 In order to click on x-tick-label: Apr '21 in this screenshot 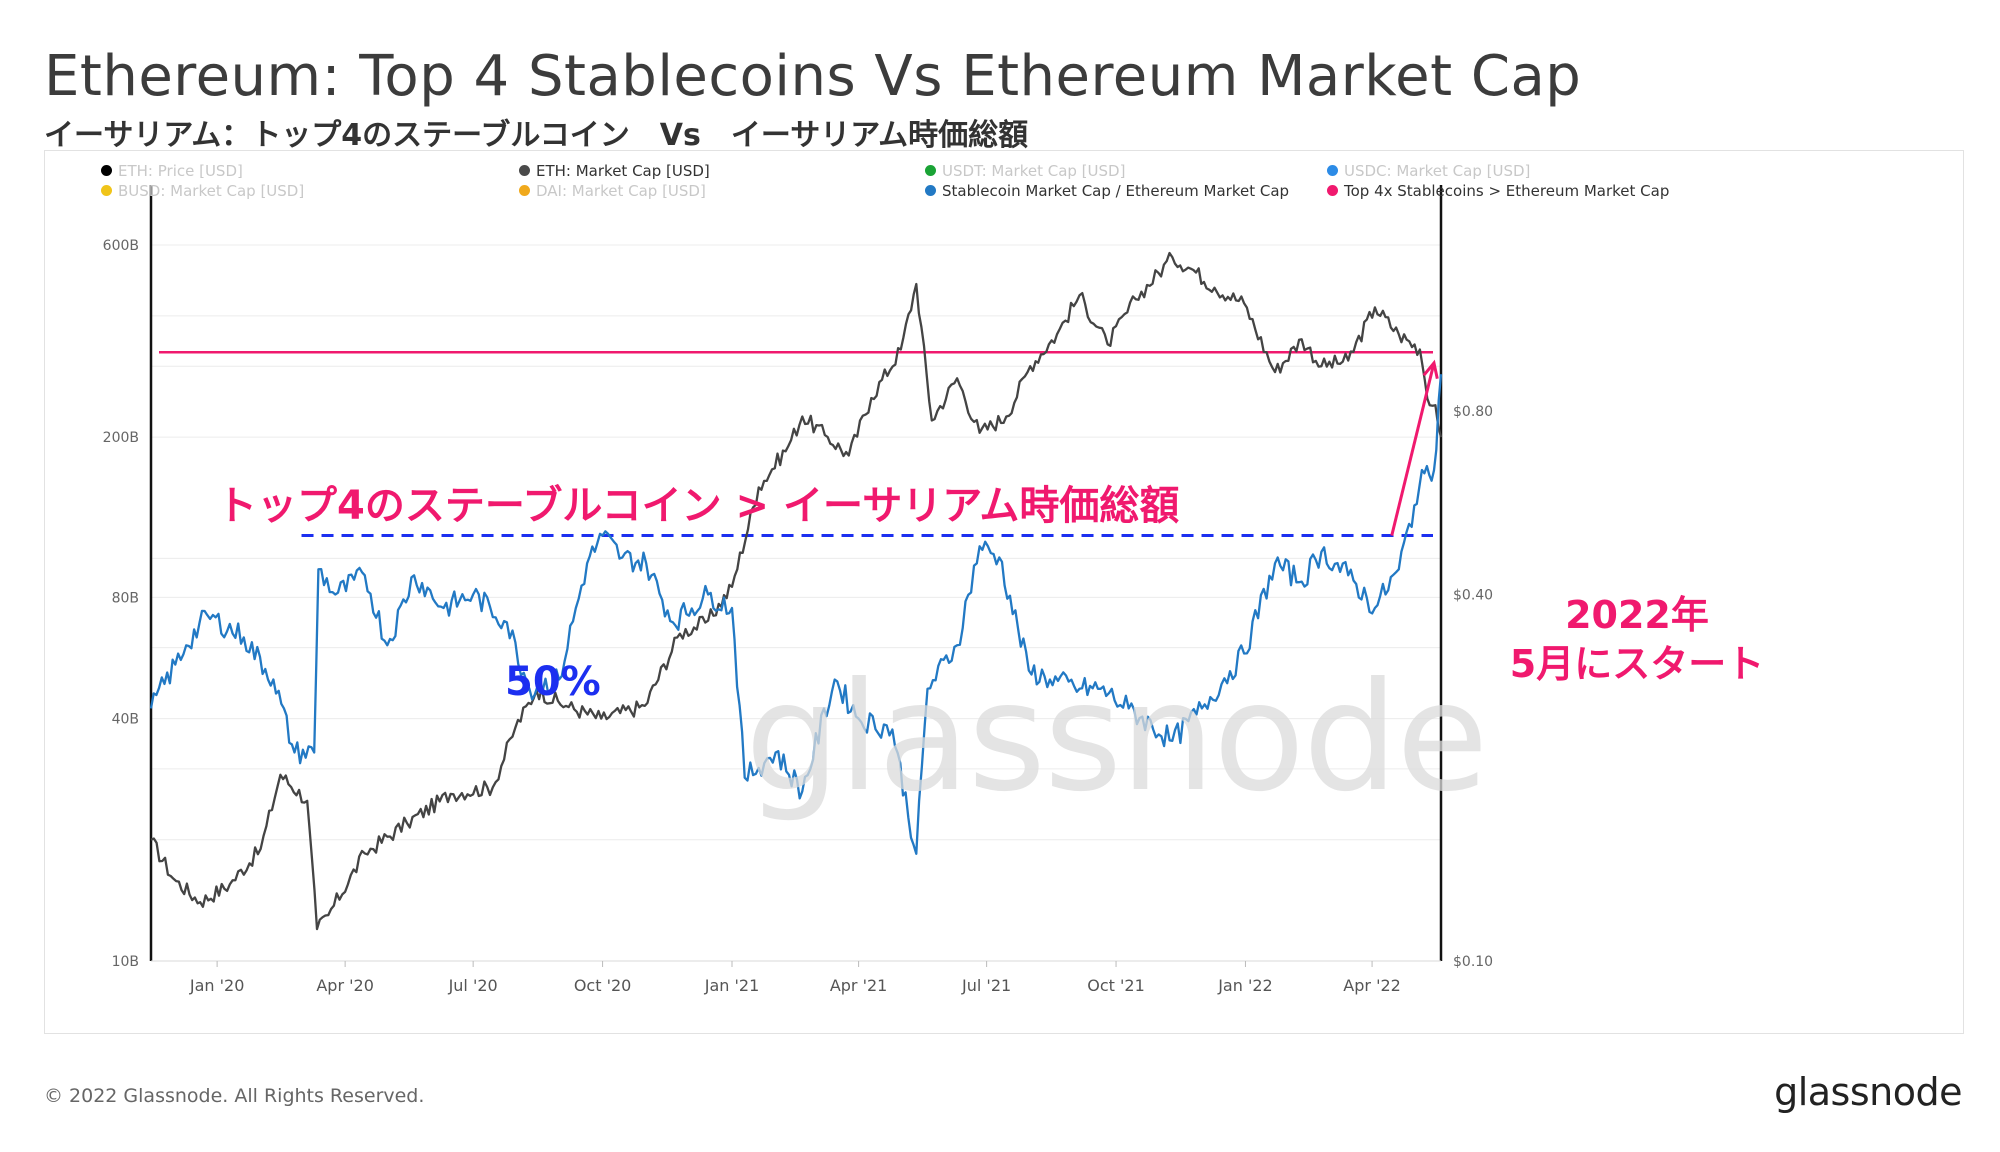, I will do `click(859, 985)`.